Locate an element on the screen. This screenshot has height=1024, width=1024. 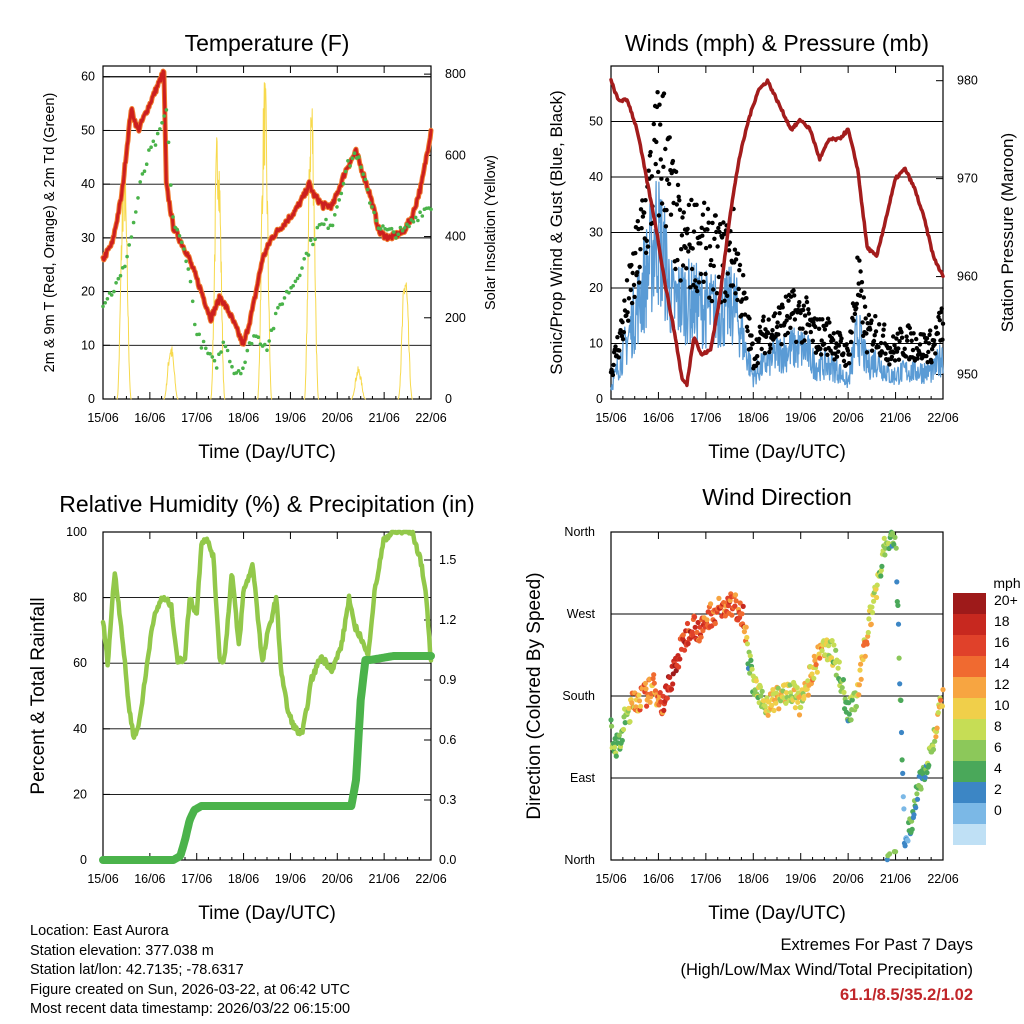
winds-xtick-label: 17/06 is located at coordinates (705, 418).